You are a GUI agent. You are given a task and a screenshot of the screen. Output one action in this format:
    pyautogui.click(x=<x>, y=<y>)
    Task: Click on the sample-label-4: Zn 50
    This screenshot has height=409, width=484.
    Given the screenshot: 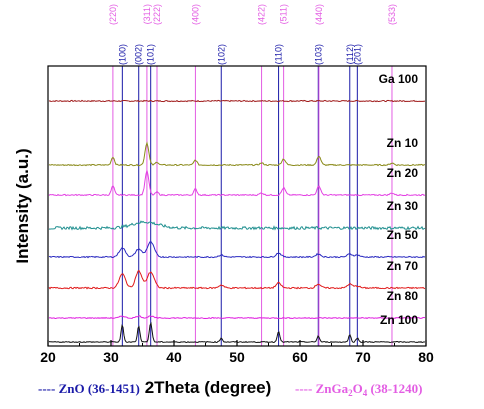 What is the action you would take?
    pyautogui.click(x=403, y=235)
    